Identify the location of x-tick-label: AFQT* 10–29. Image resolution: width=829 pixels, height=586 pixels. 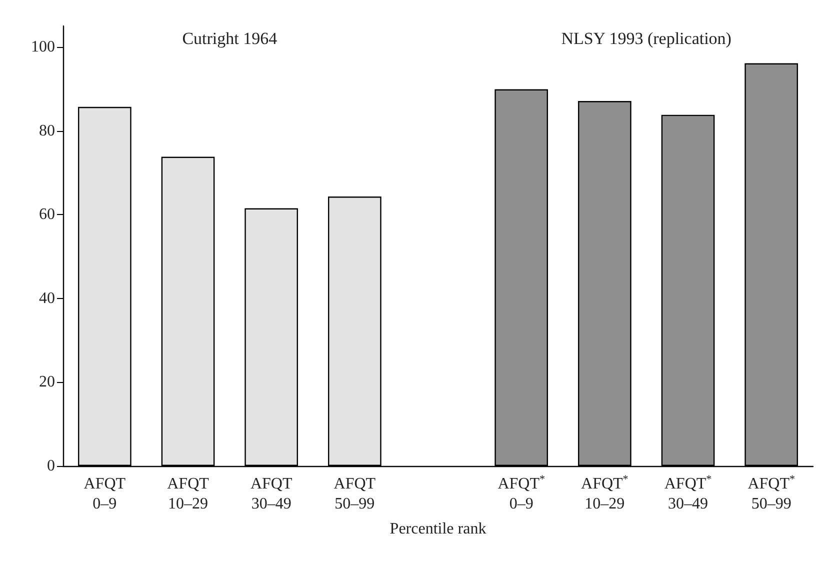
(604, 493).